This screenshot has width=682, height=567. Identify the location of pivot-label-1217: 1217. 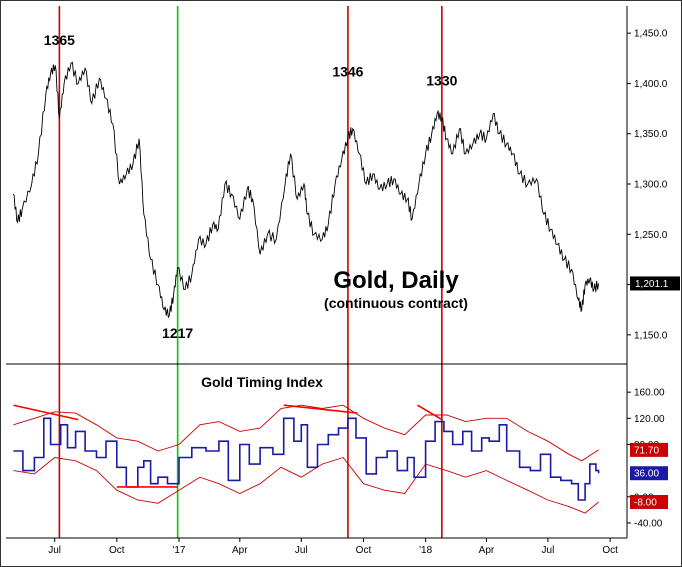
(177, 333).